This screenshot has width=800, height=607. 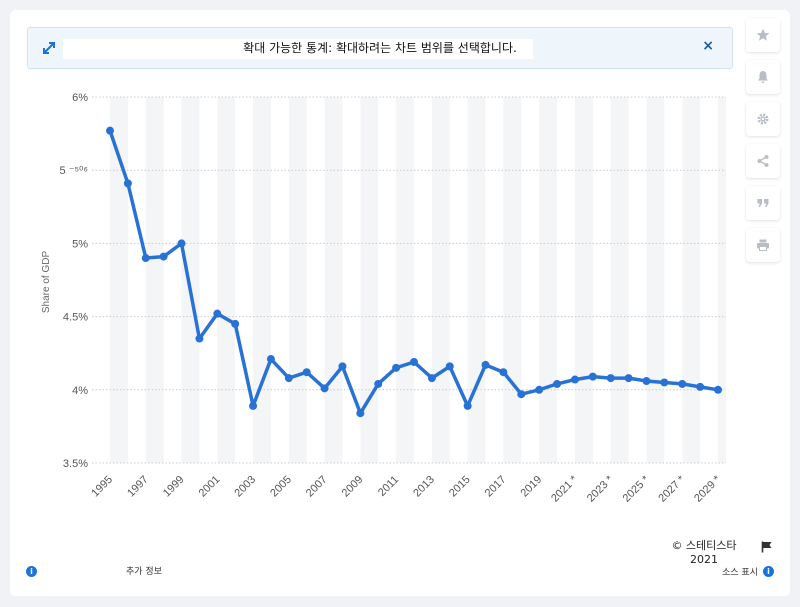 I want to click on x-tick-label: 2003, so click(x=245, y=487).